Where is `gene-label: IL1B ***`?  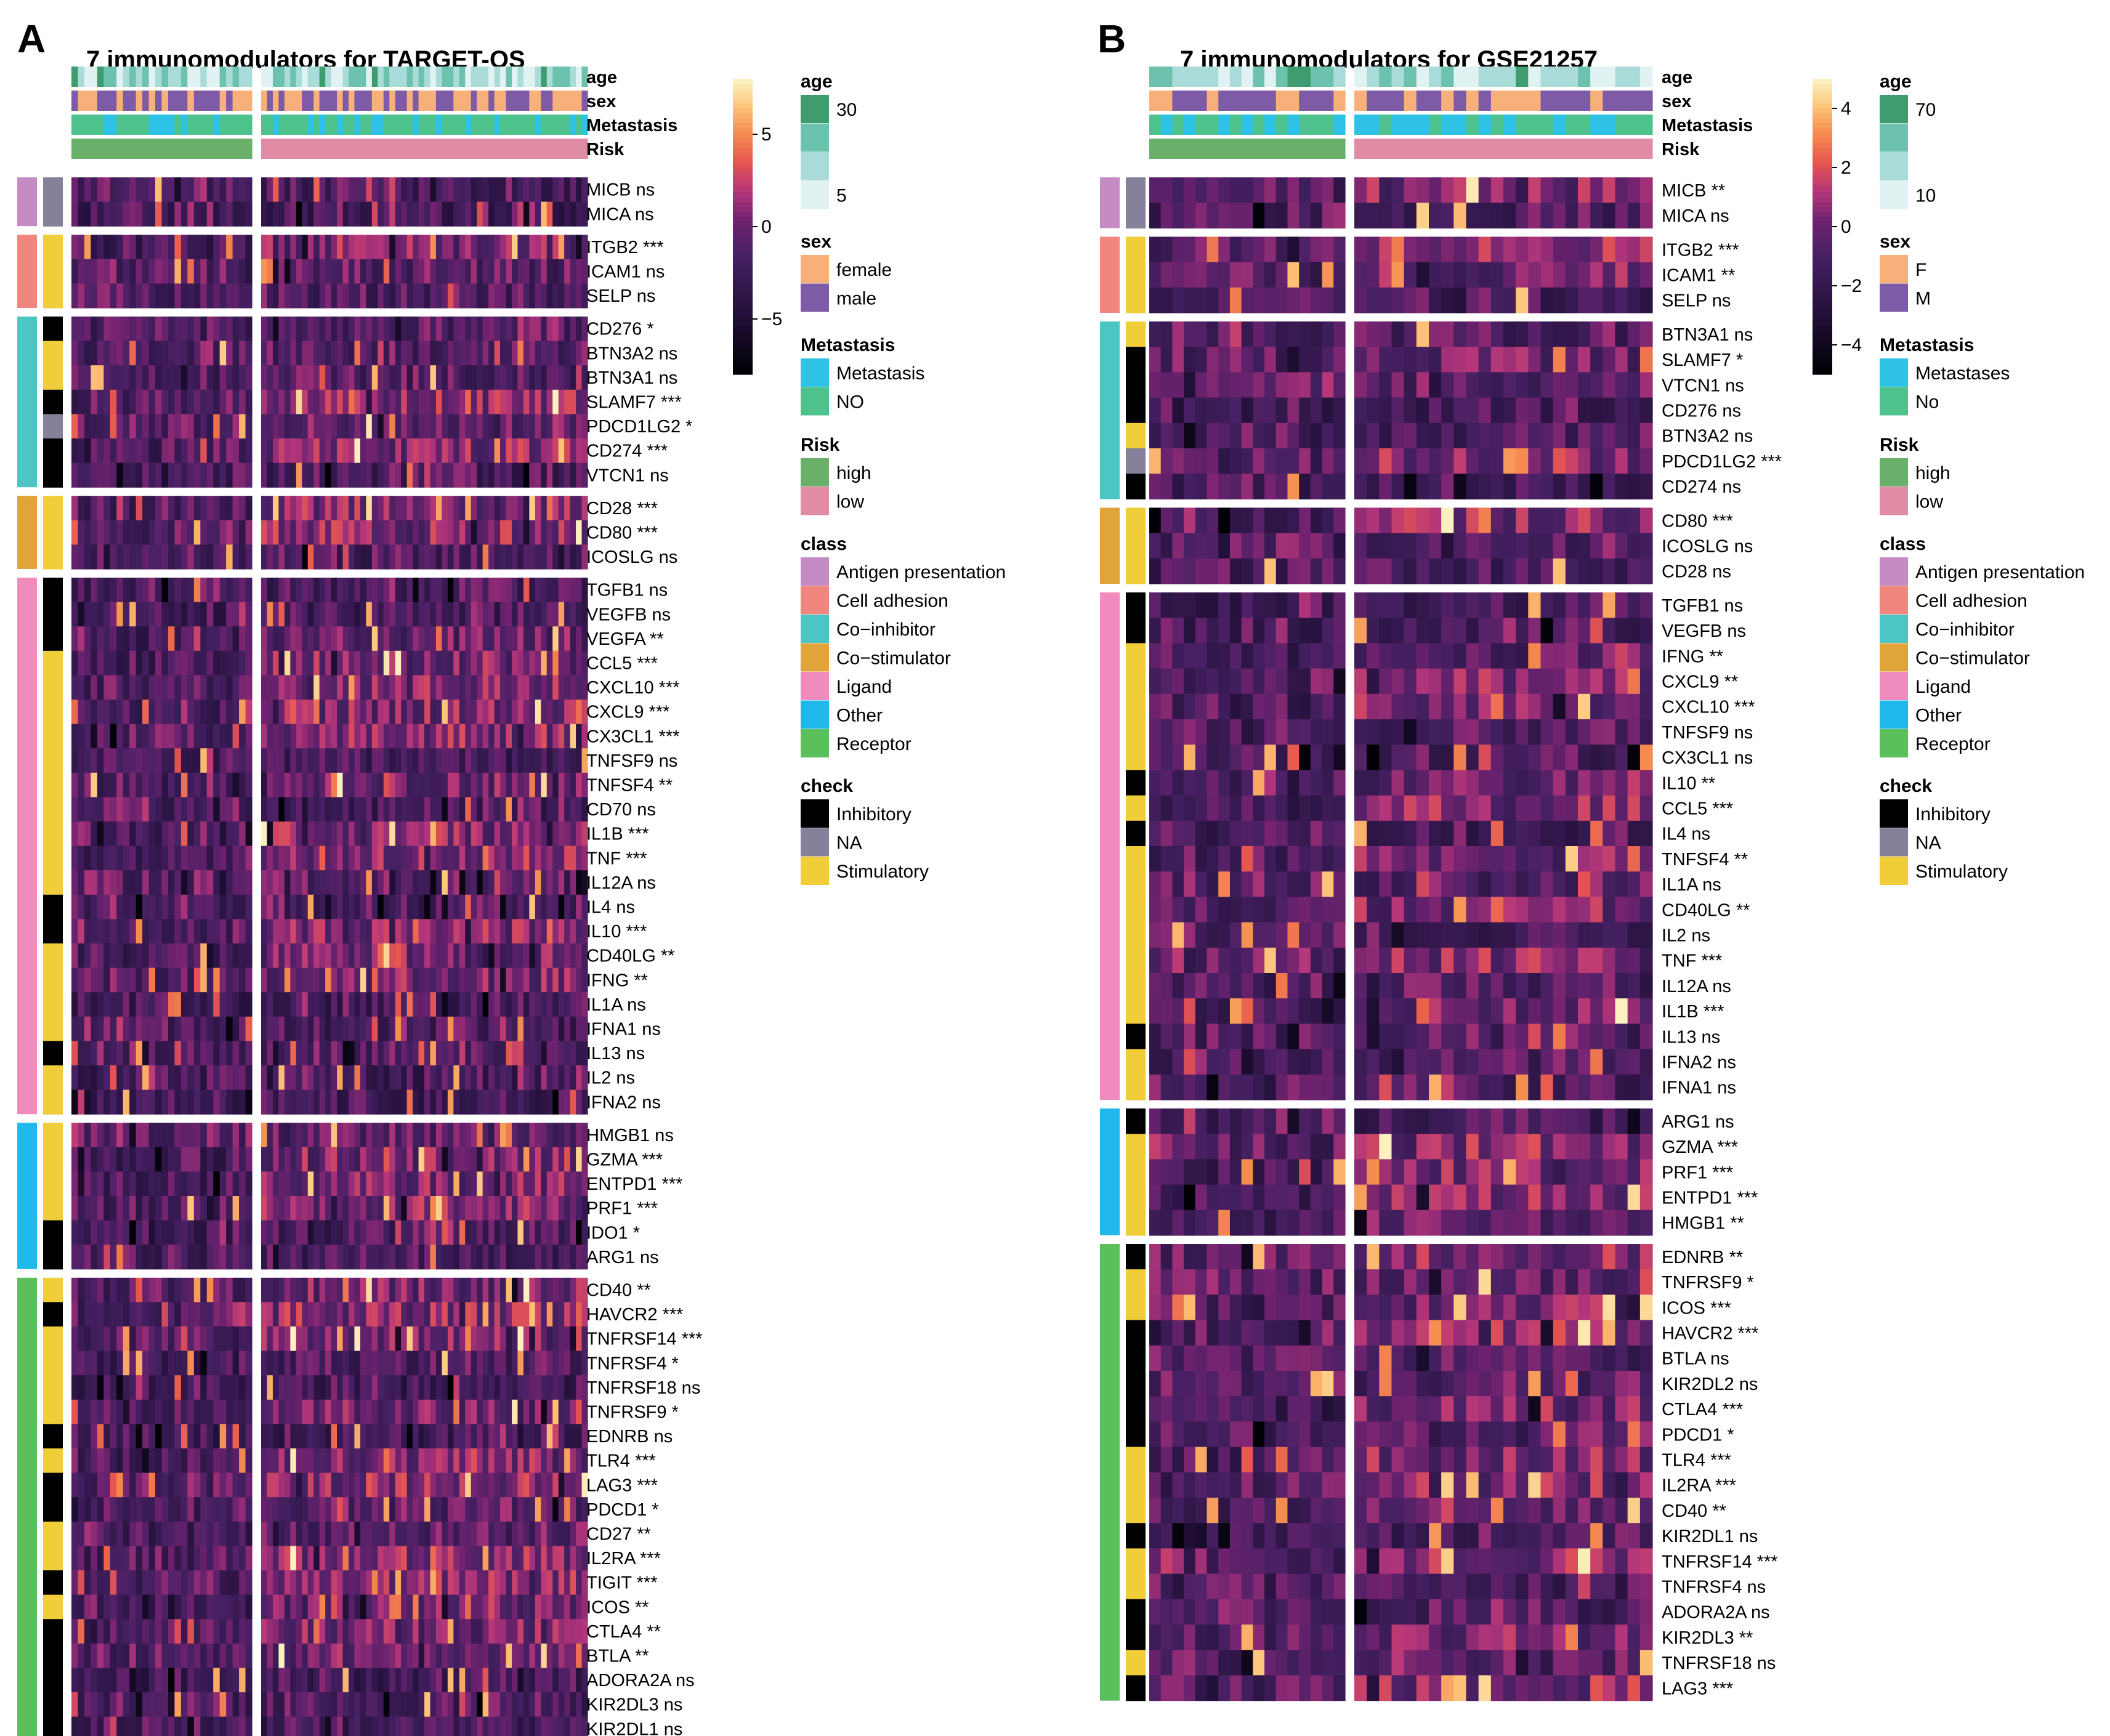 gene-label: IL1B *** is located at coordinates (617, 834).